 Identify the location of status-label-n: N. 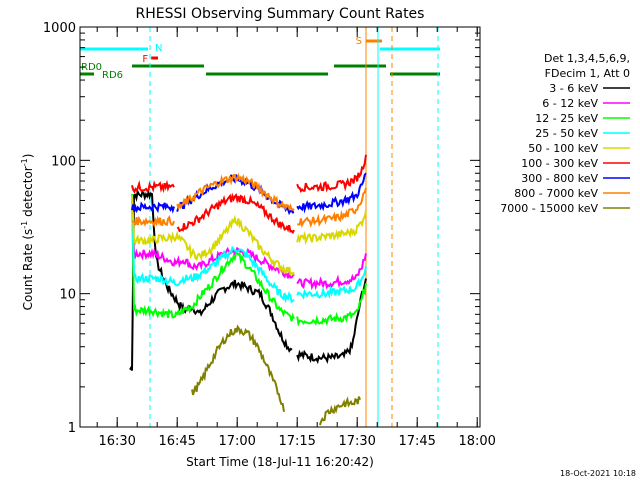
(158, 48).